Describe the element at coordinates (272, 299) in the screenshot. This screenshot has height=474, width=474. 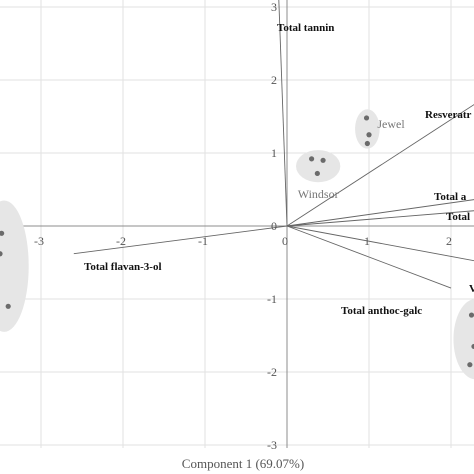
I see `y-tick-label: -1` at that location.